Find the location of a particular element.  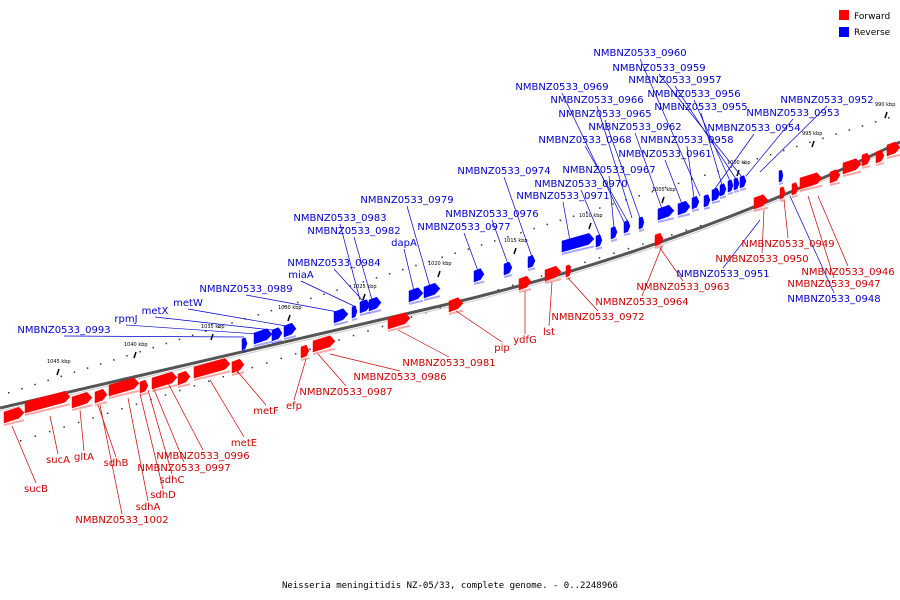

forward-gene-label-sdhc: sdhC is located at coordinates (172, 480).